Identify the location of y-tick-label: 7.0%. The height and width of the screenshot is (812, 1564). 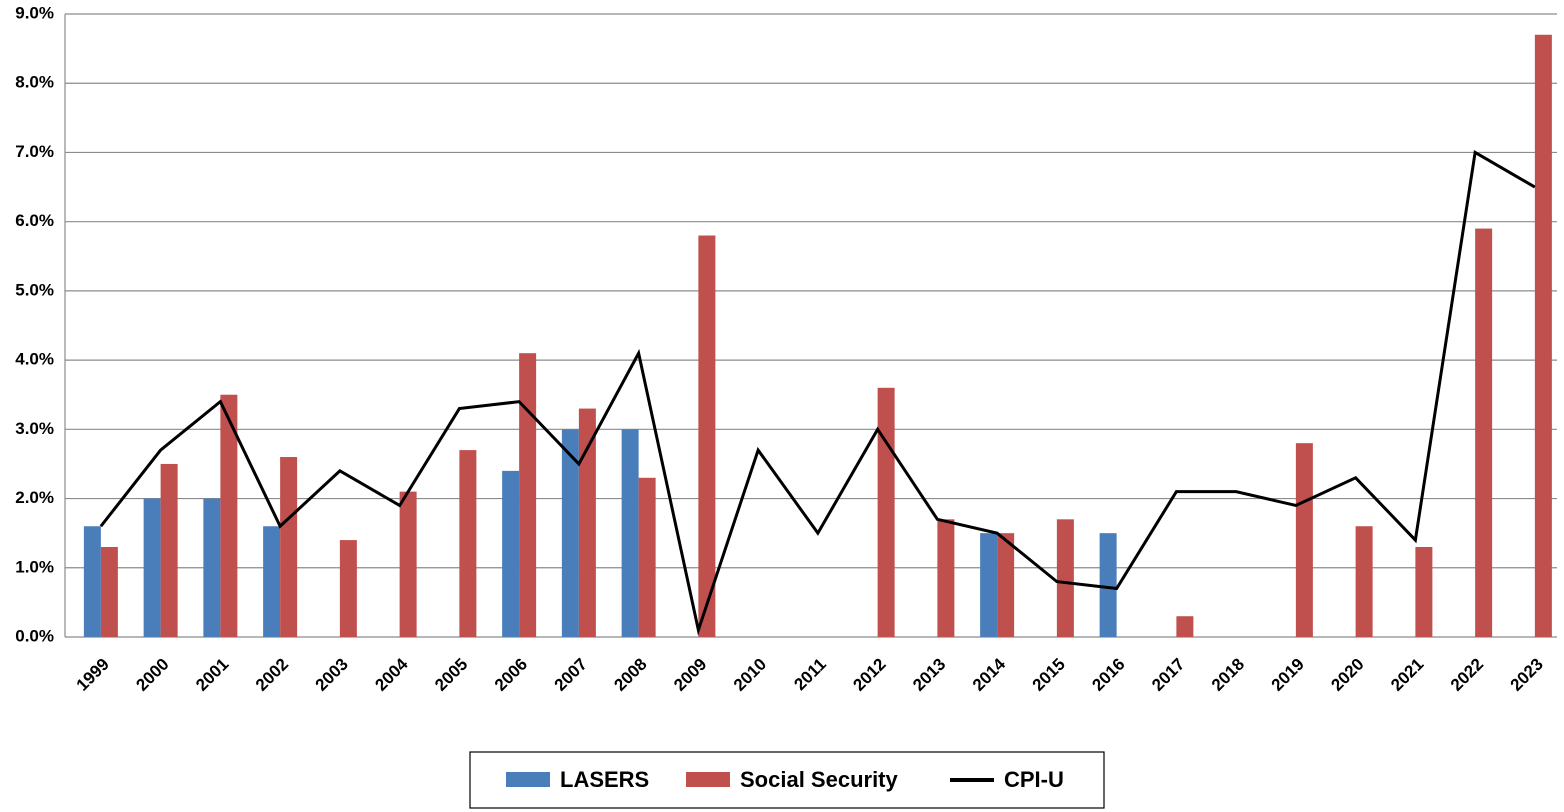
(34, 151).